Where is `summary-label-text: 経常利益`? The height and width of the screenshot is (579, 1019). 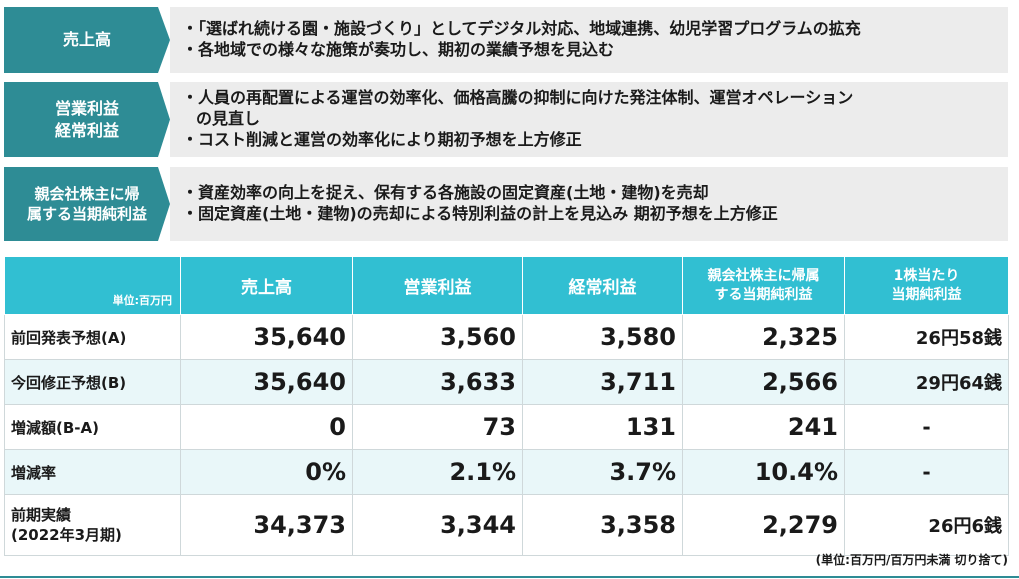
summary-label-text: 経常利益 is located at coordinates (86, 130).